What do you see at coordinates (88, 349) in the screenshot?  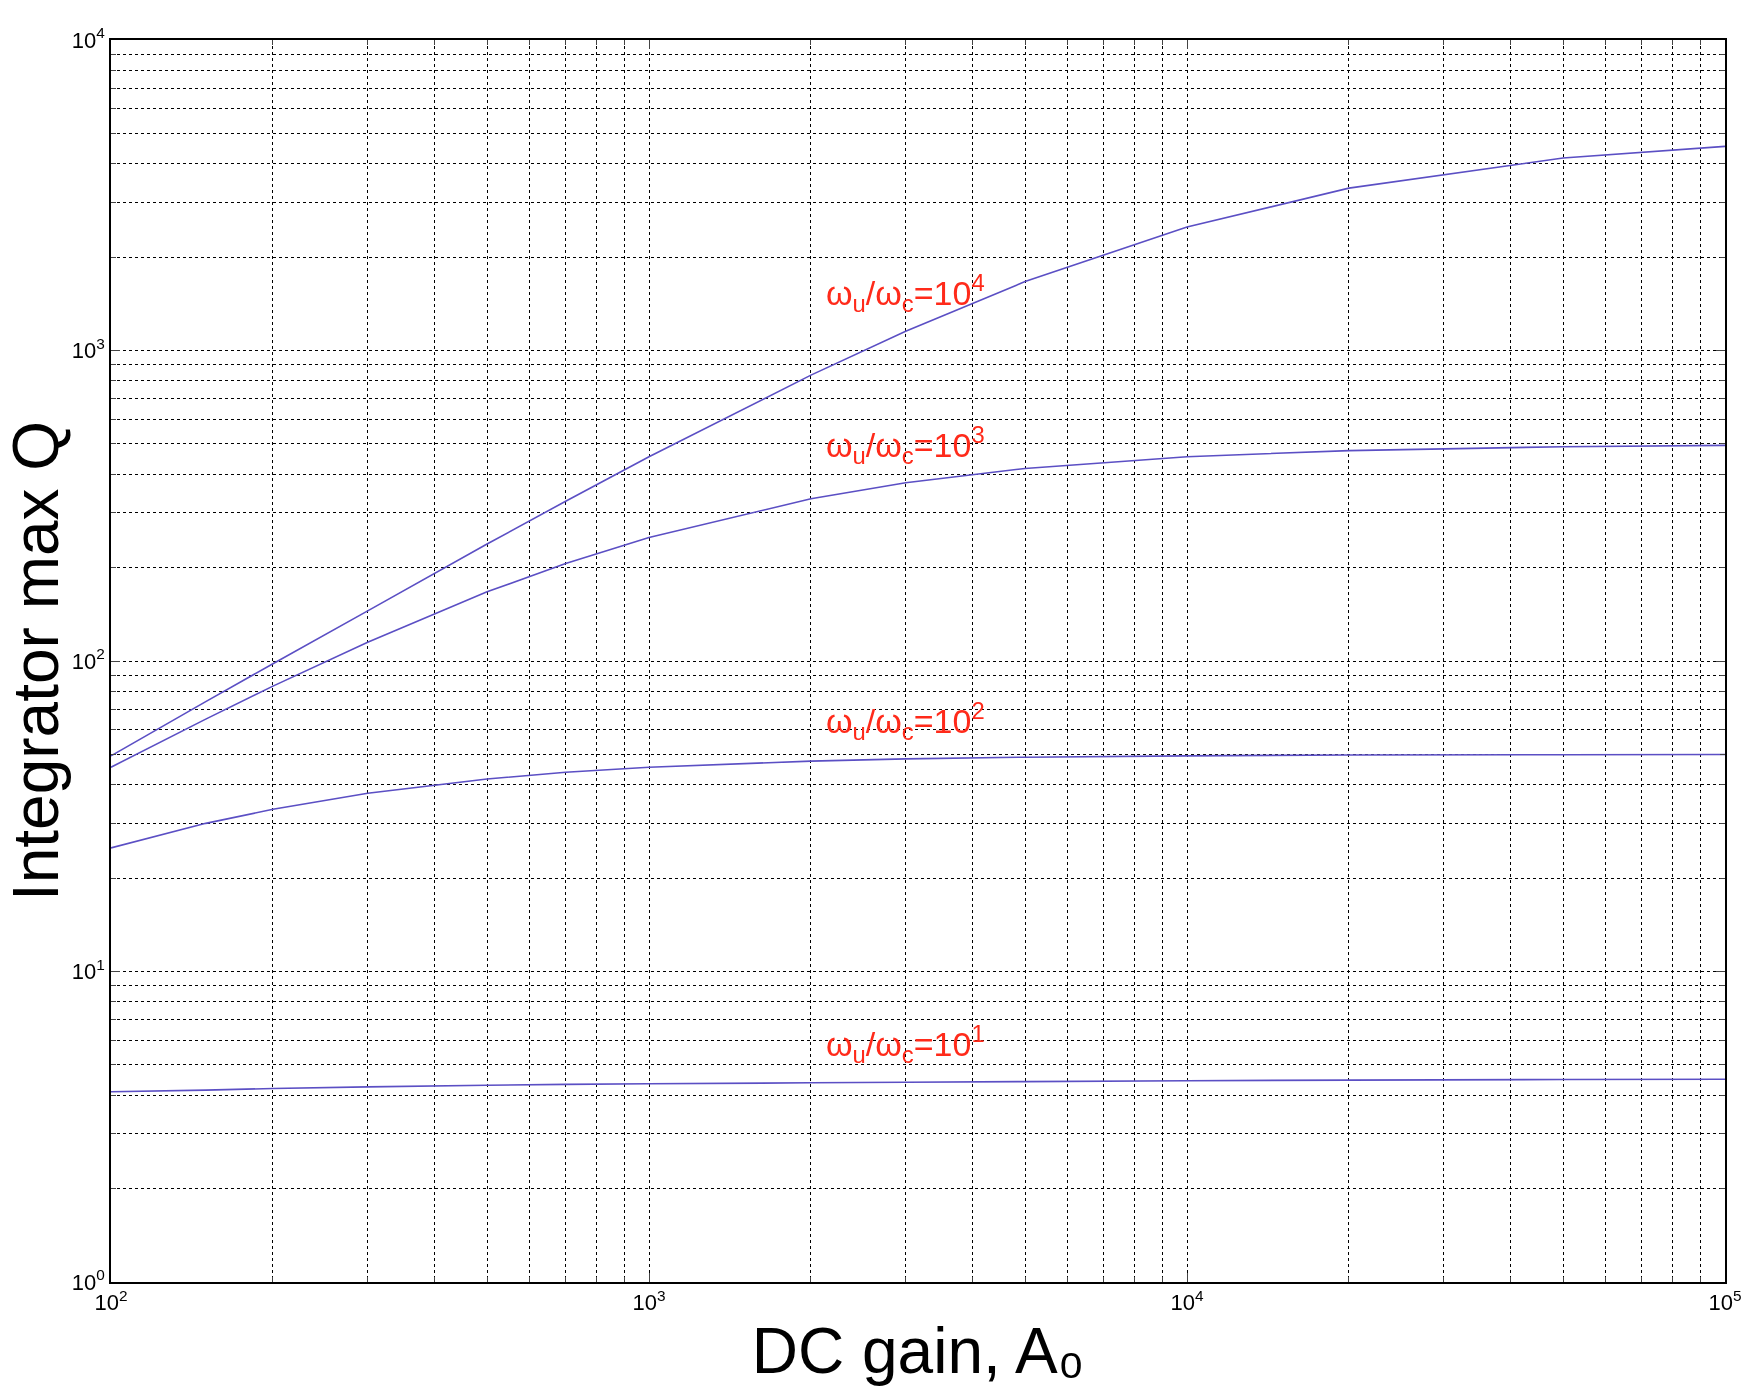 I see `y-tick-label: 10$^{3}$` at bounding box center [88, 349].